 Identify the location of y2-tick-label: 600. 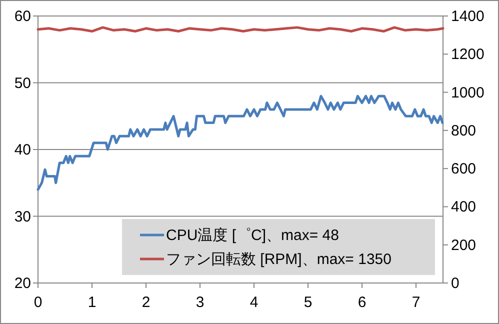
(463, 169).